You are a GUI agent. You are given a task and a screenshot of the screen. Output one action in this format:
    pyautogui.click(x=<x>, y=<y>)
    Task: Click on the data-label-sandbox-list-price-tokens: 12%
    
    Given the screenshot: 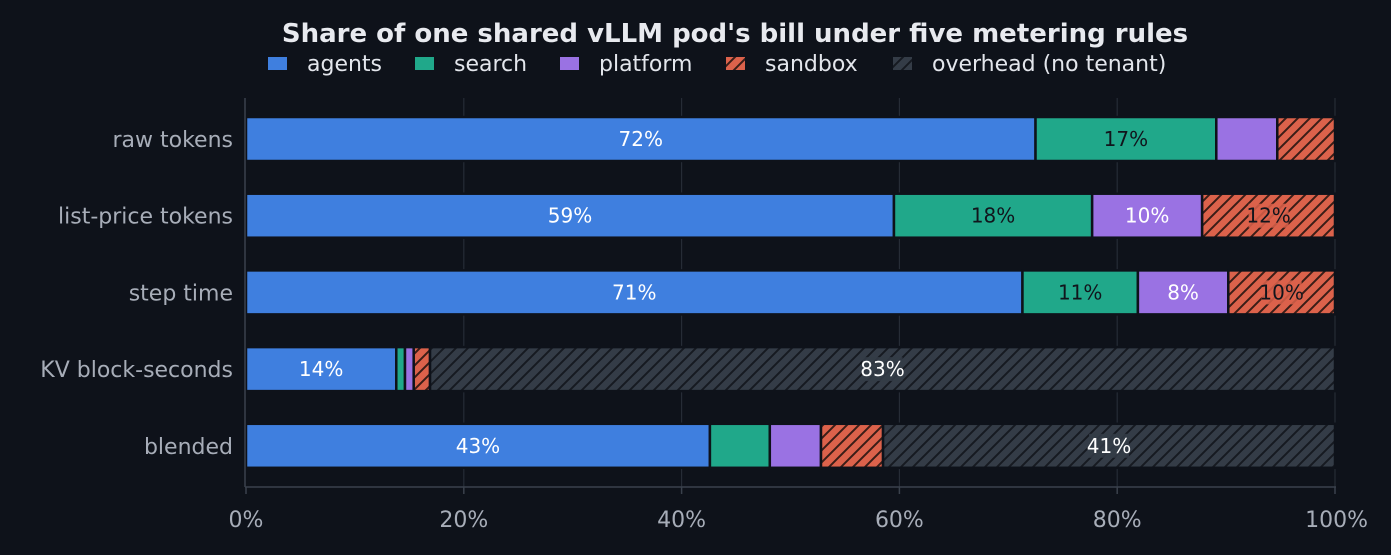 What is the action you would take?
    pyautogui.click(x=1268, y=216)
    